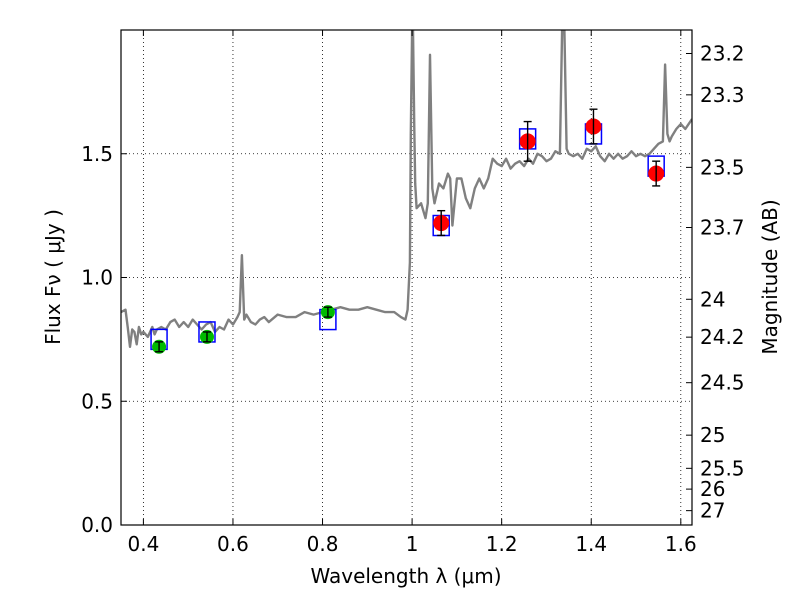  Describe the element at coordinates (722, 54) in the screenshot. I see `y2-tick-label: 23.2` at that location.